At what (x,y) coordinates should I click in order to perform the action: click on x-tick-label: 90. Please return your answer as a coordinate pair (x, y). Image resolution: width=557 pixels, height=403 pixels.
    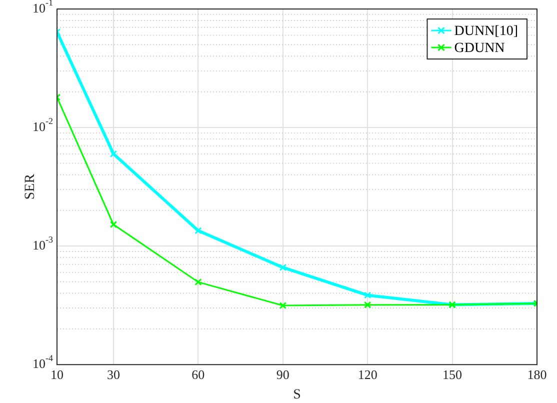
    Looking at the image, I should click on (283, 374).